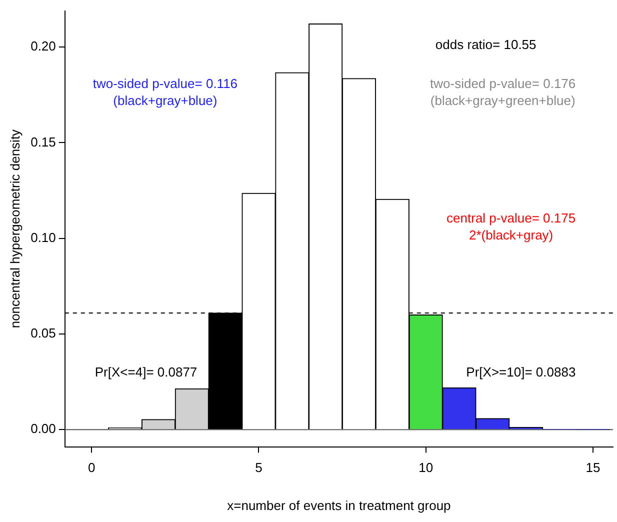 The image size is (617, 522). Describe the element at coordinates (339, 505) in the screenshot. I see `x-axis-title: x=number of events in treatment group` at that location.